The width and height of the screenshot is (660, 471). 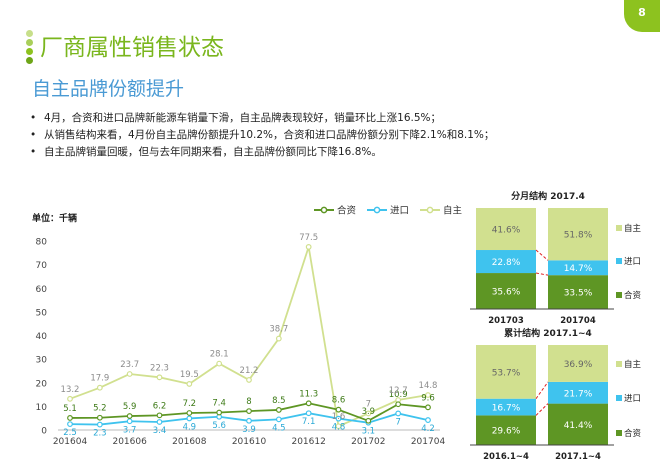 I want to click on x-tick-label: 201610, so click(x=249, y=442).